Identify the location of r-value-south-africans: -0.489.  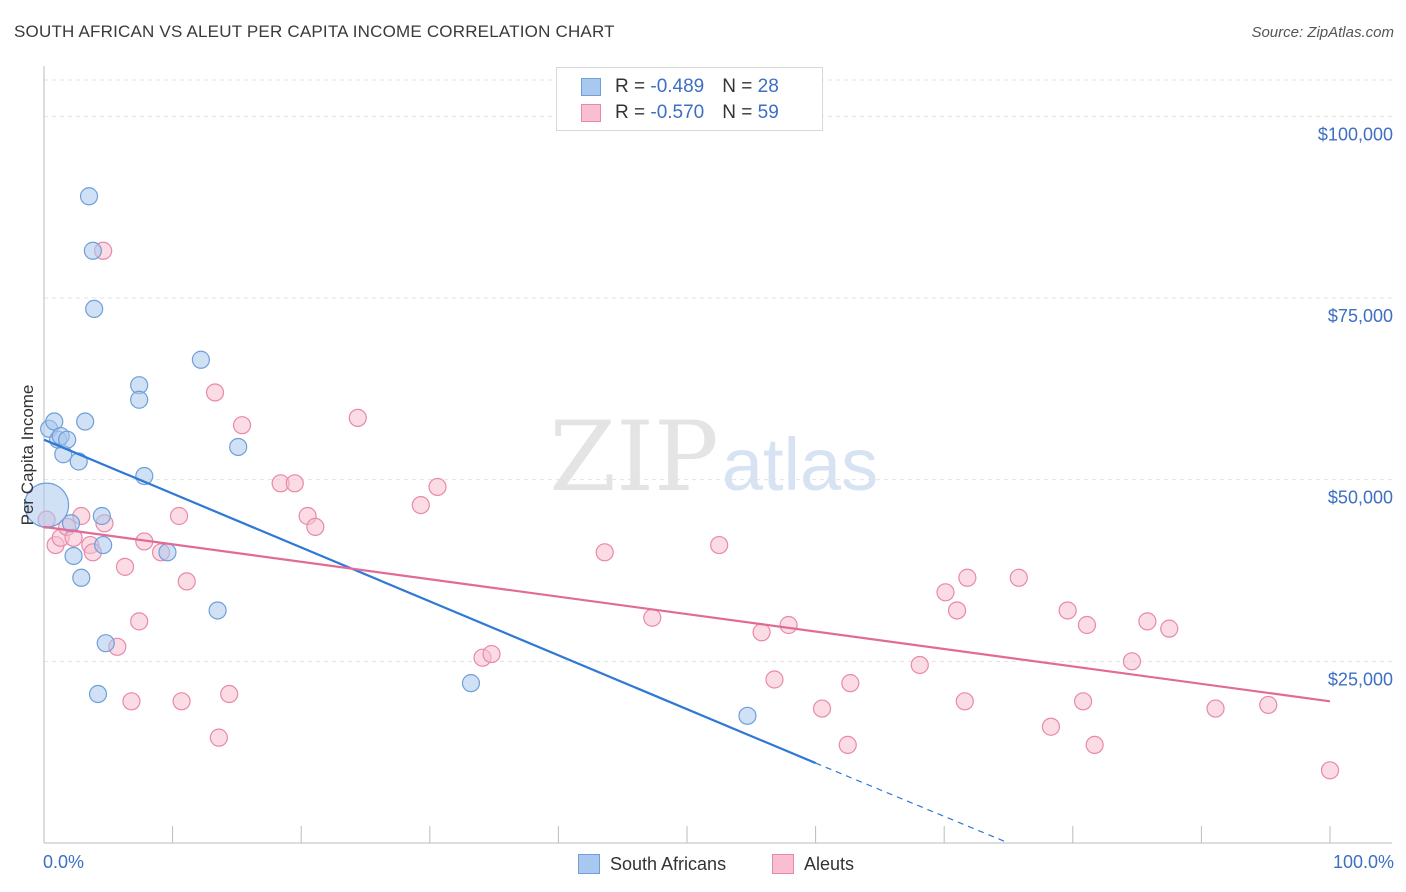
(677, 86).